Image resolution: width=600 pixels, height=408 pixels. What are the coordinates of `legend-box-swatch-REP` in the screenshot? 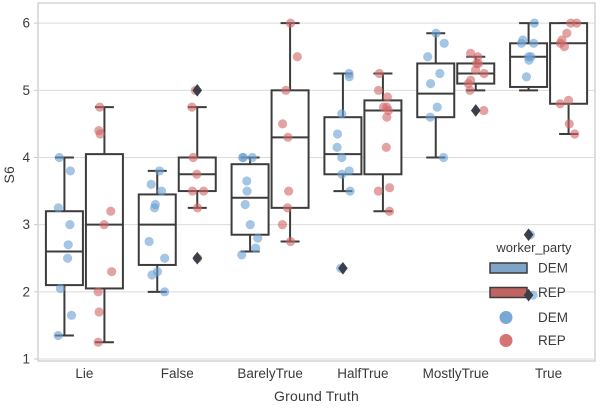 It's located at (508, 292).